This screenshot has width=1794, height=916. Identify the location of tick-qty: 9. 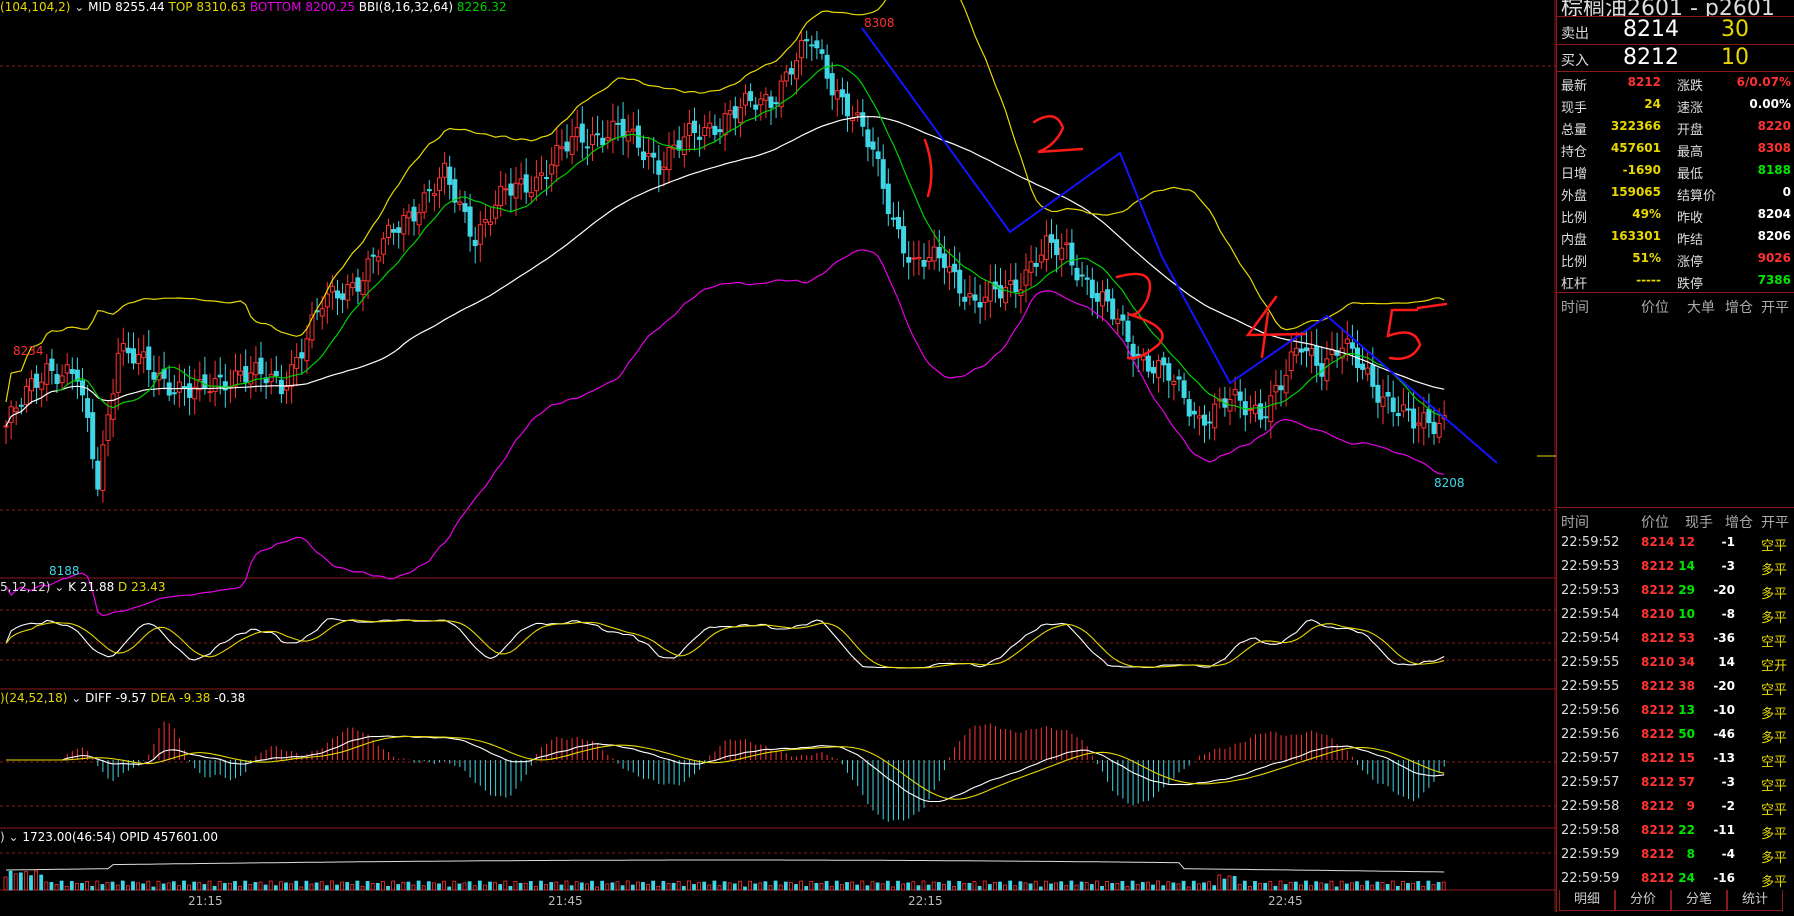
(1690, 806).